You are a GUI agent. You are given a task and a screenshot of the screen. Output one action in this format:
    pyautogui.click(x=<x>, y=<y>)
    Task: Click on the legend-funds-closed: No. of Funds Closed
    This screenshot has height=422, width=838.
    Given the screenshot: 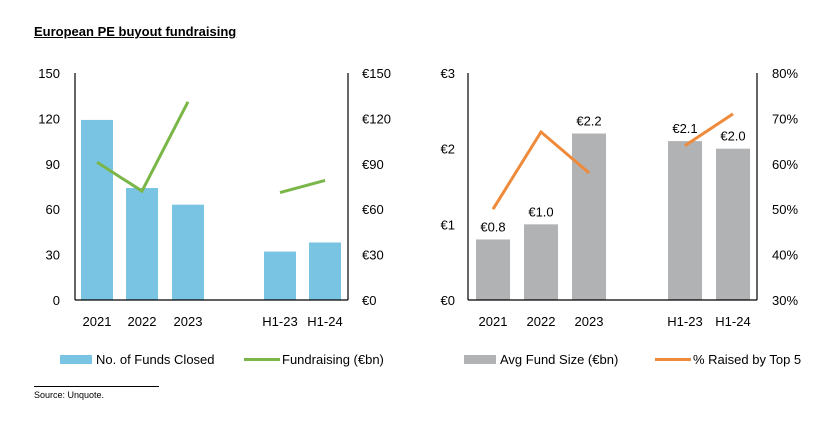 What is the action you would take?
    pyautogui.click(x=137, y=359)
    